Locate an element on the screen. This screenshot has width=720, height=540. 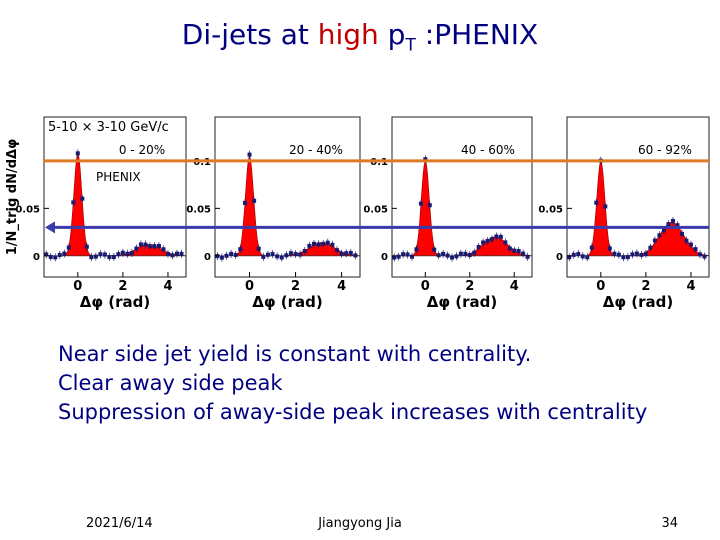
centrality-label: 20 - 40% is located at coordinates (316, 150).